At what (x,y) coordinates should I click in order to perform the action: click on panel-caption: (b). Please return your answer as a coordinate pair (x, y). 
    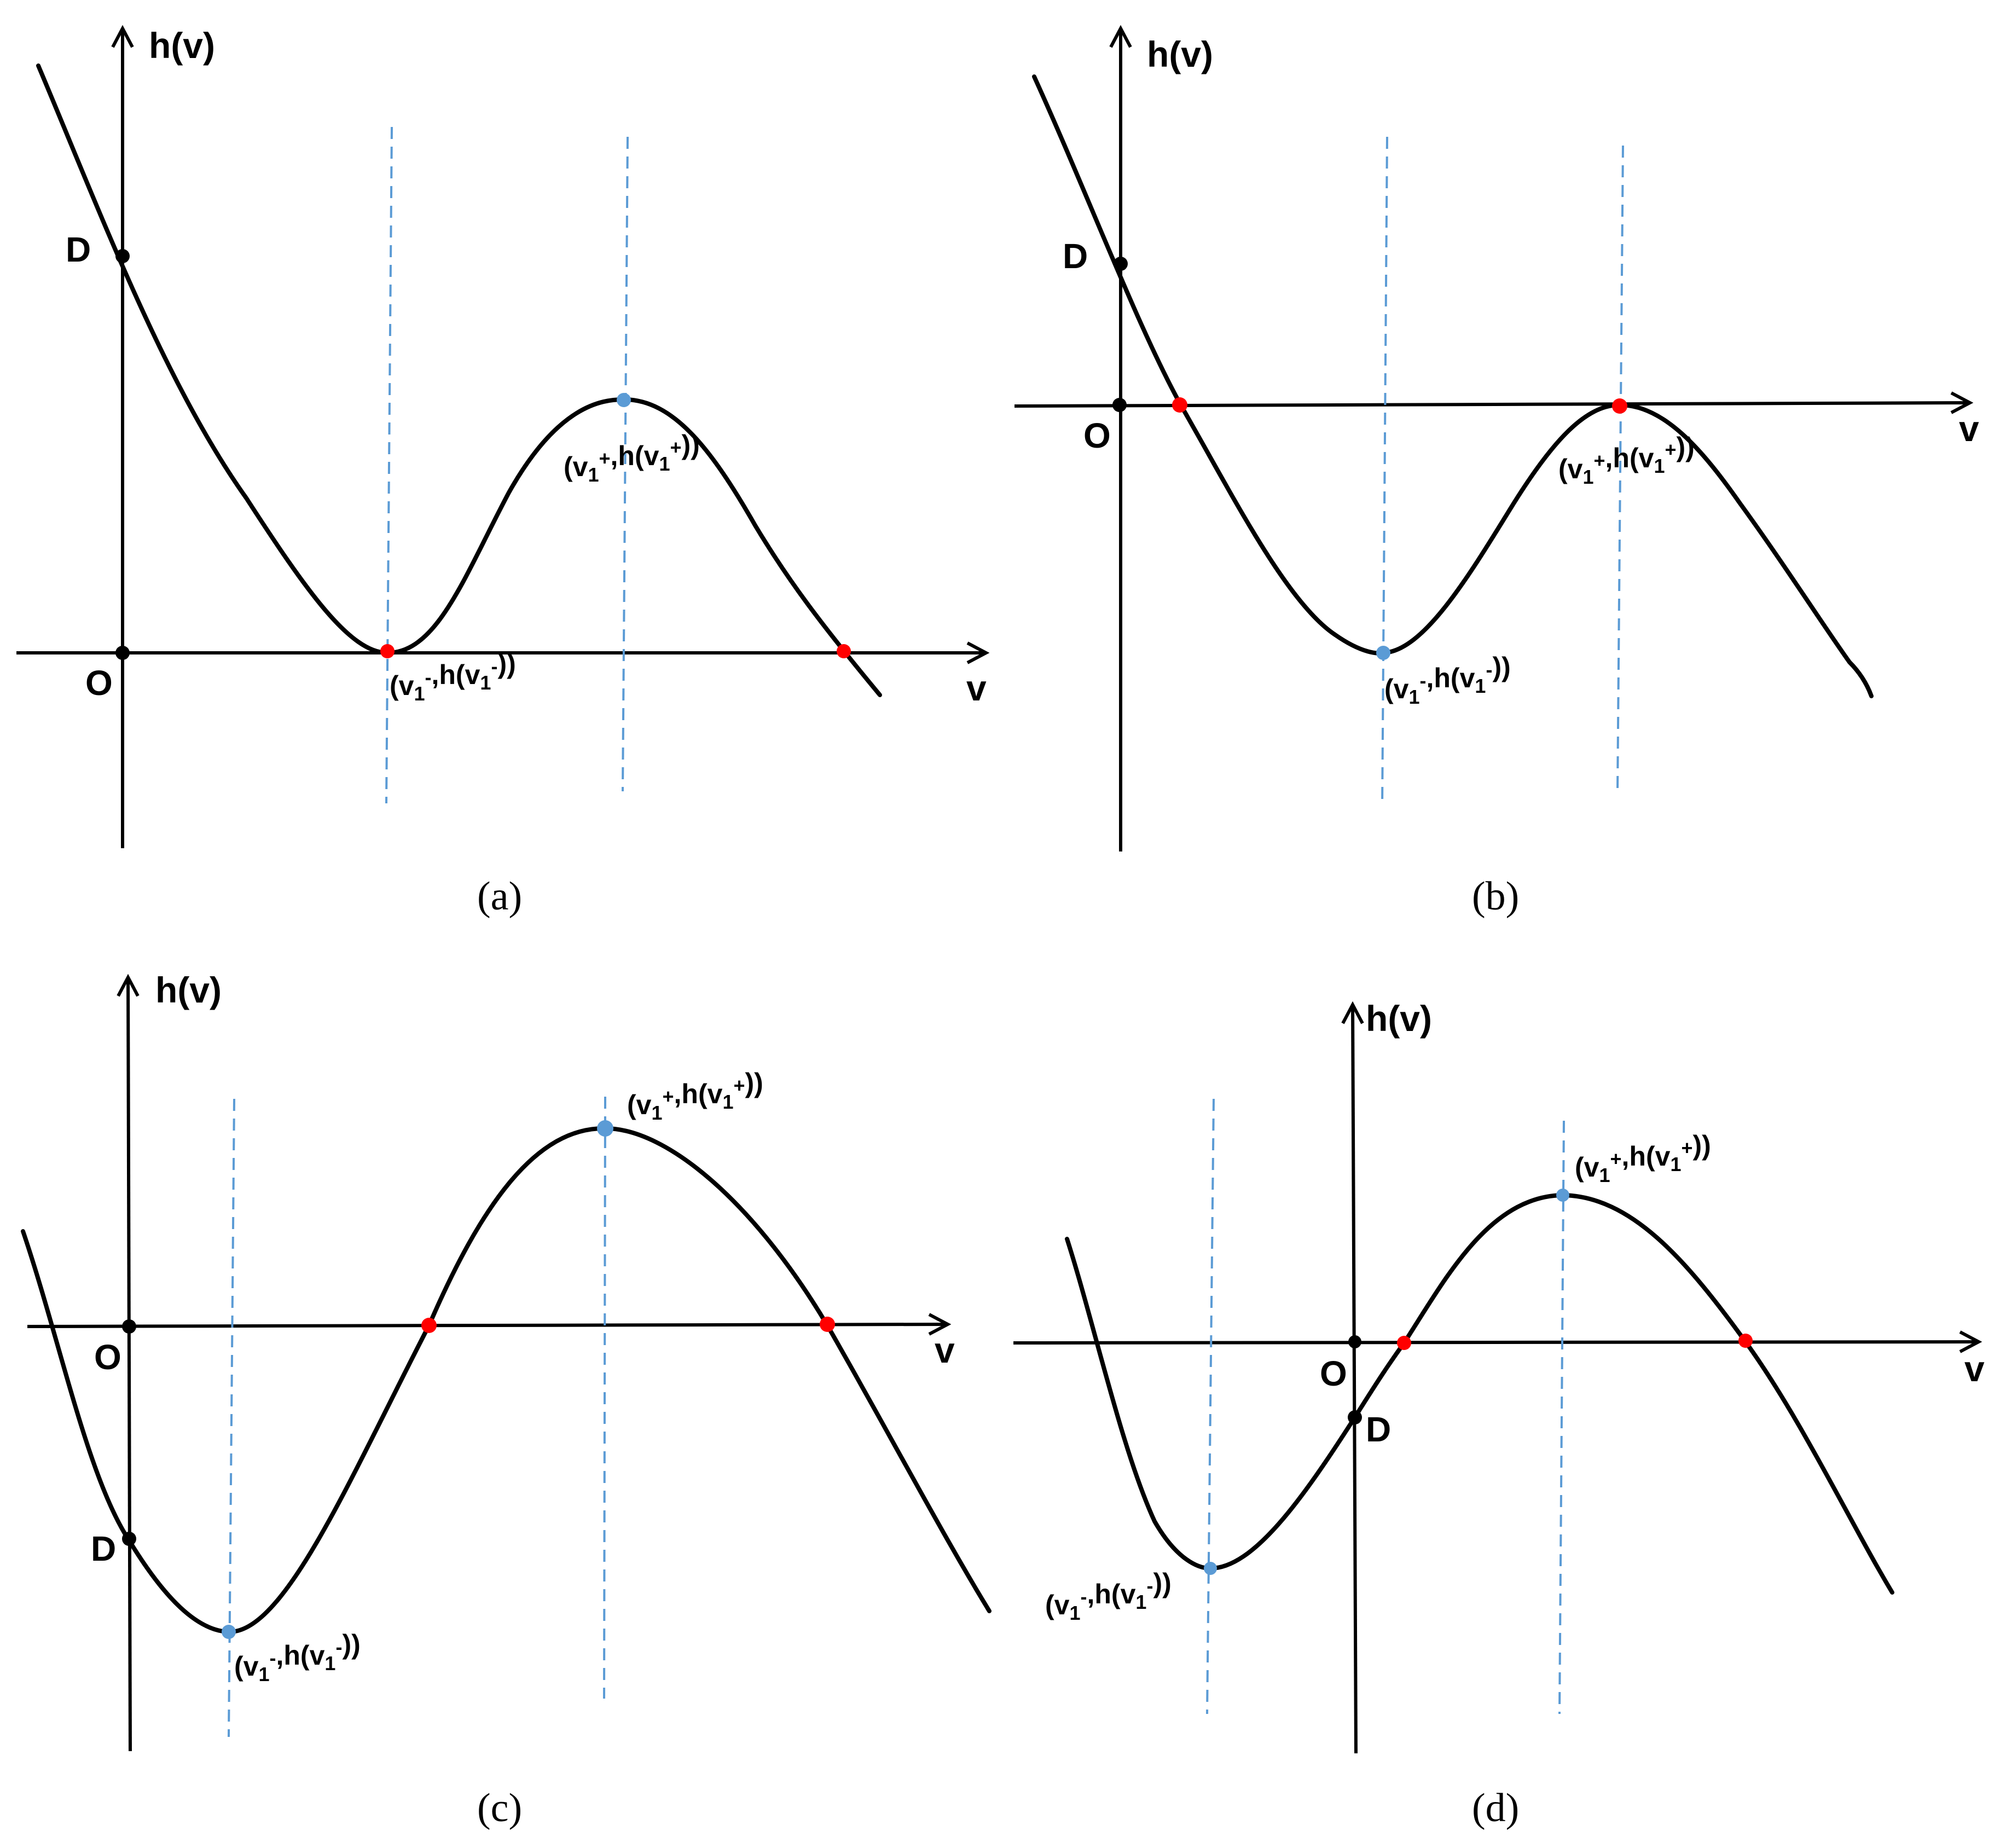
    Looking at the image, I should click on (1495, 897).